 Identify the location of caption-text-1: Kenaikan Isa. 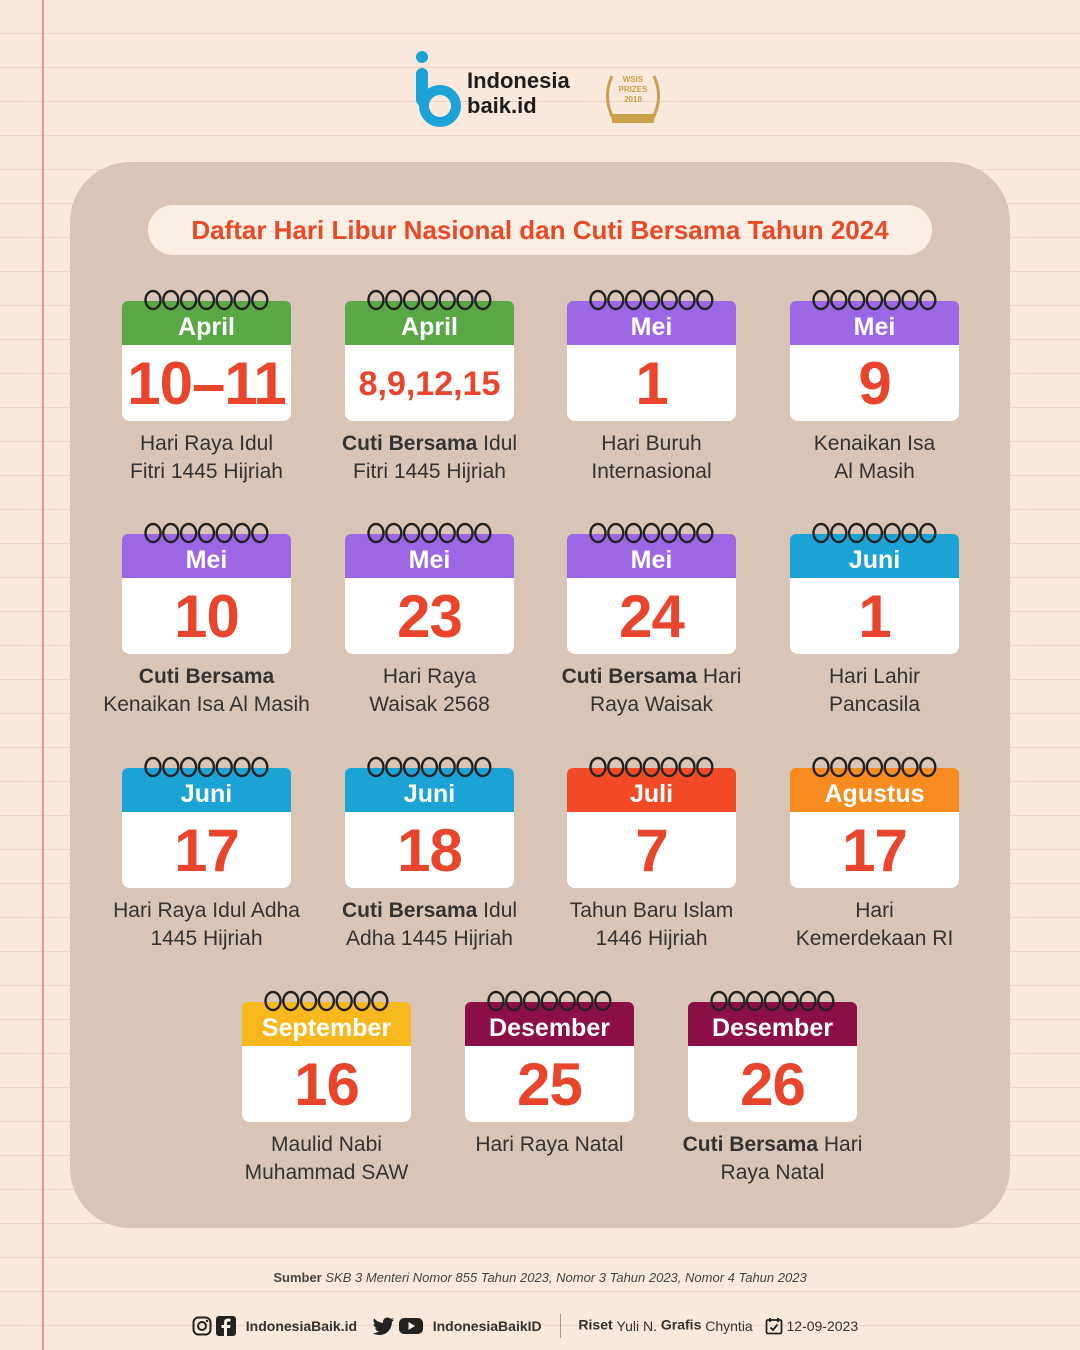
(874, 443).